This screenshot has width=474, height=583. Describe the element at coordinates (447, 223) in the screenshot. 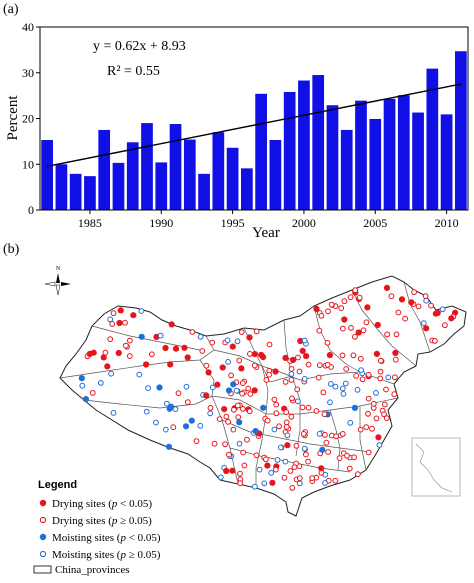

I see `x-tick-label: 2010` at that location.